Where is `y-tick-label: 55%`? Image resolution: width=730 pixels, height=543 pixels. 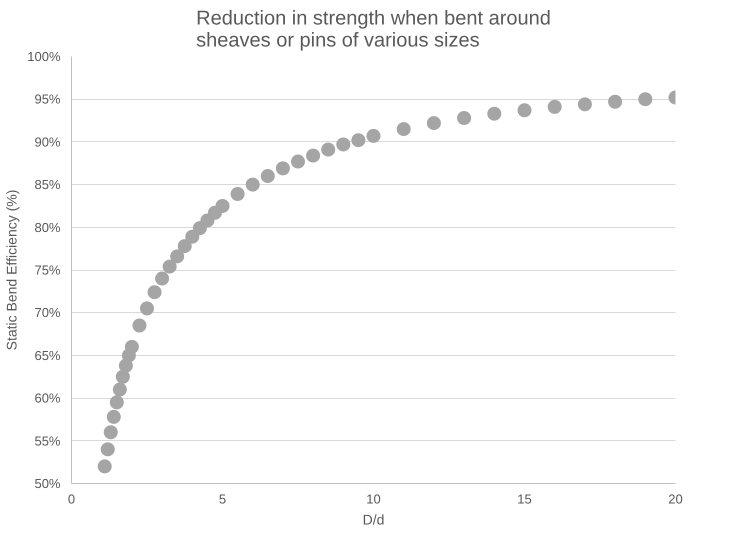
y-tick-label: 55% is located at coordinates (47, 440).